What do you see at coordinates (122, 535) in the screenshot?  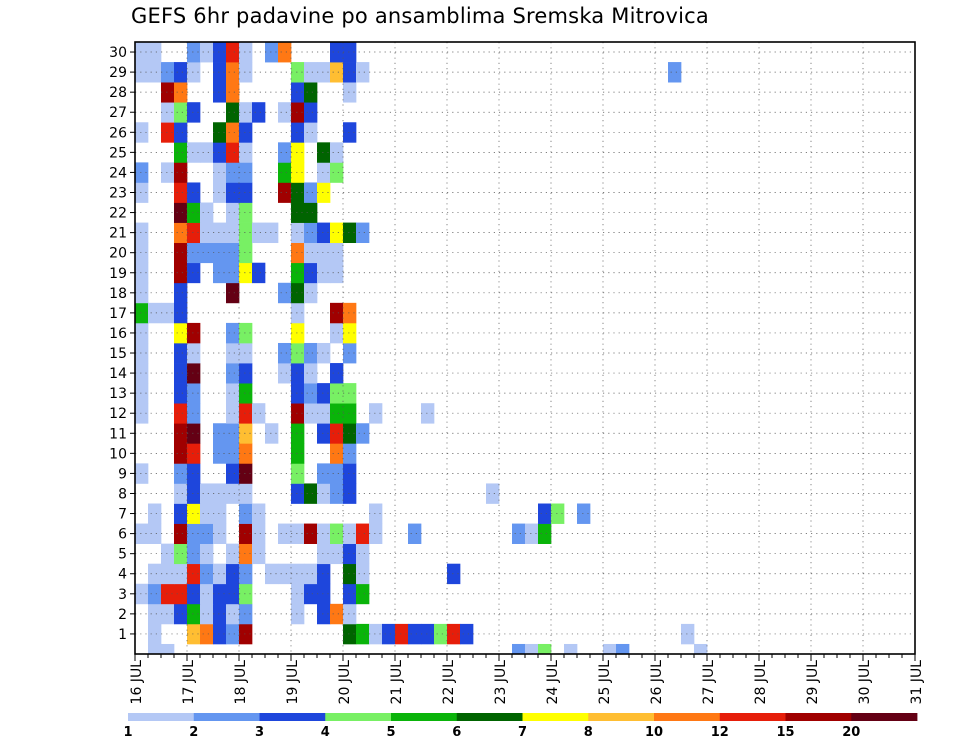 I see `y-tick-label: 6` at bounding box center [122, 535].